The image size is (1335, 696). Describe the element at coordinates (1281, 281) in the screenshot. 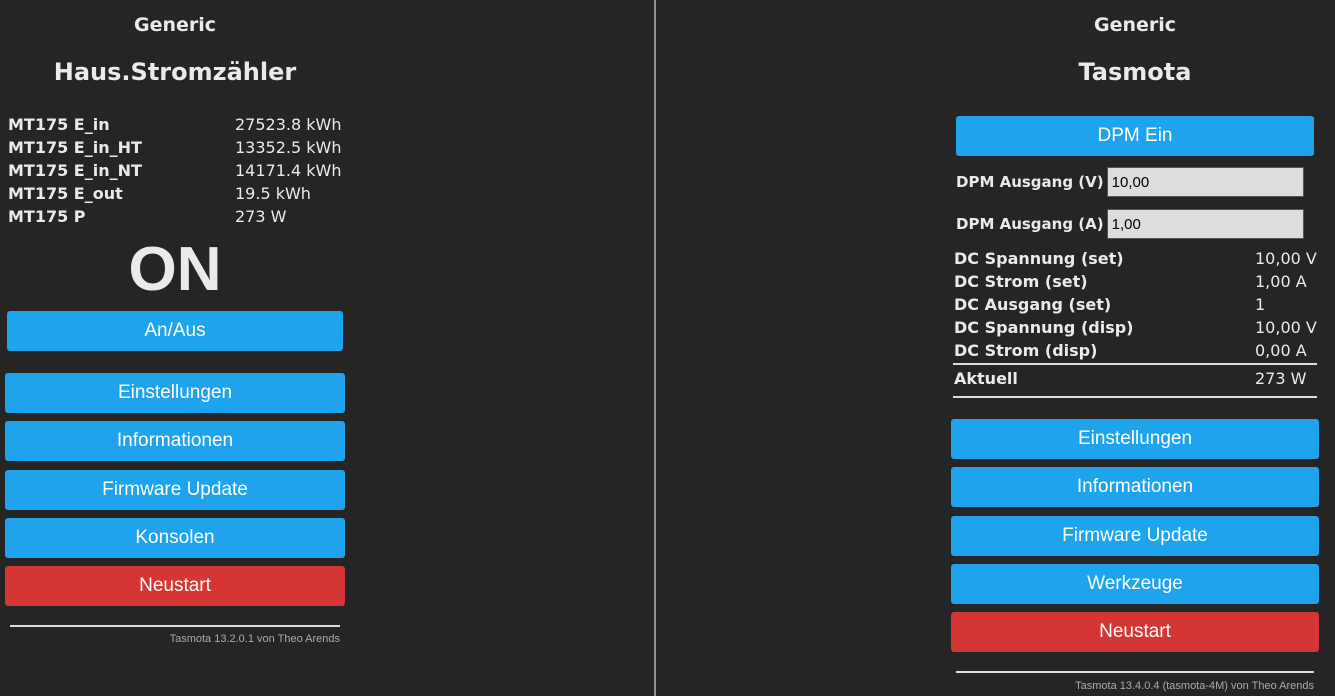

I see `sensor-value: 1,00 A` at that location.